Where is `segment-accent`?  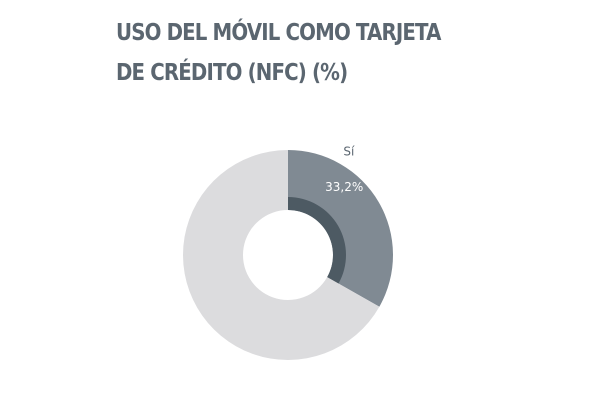 segment-accent is located at coordinates (317, 240).